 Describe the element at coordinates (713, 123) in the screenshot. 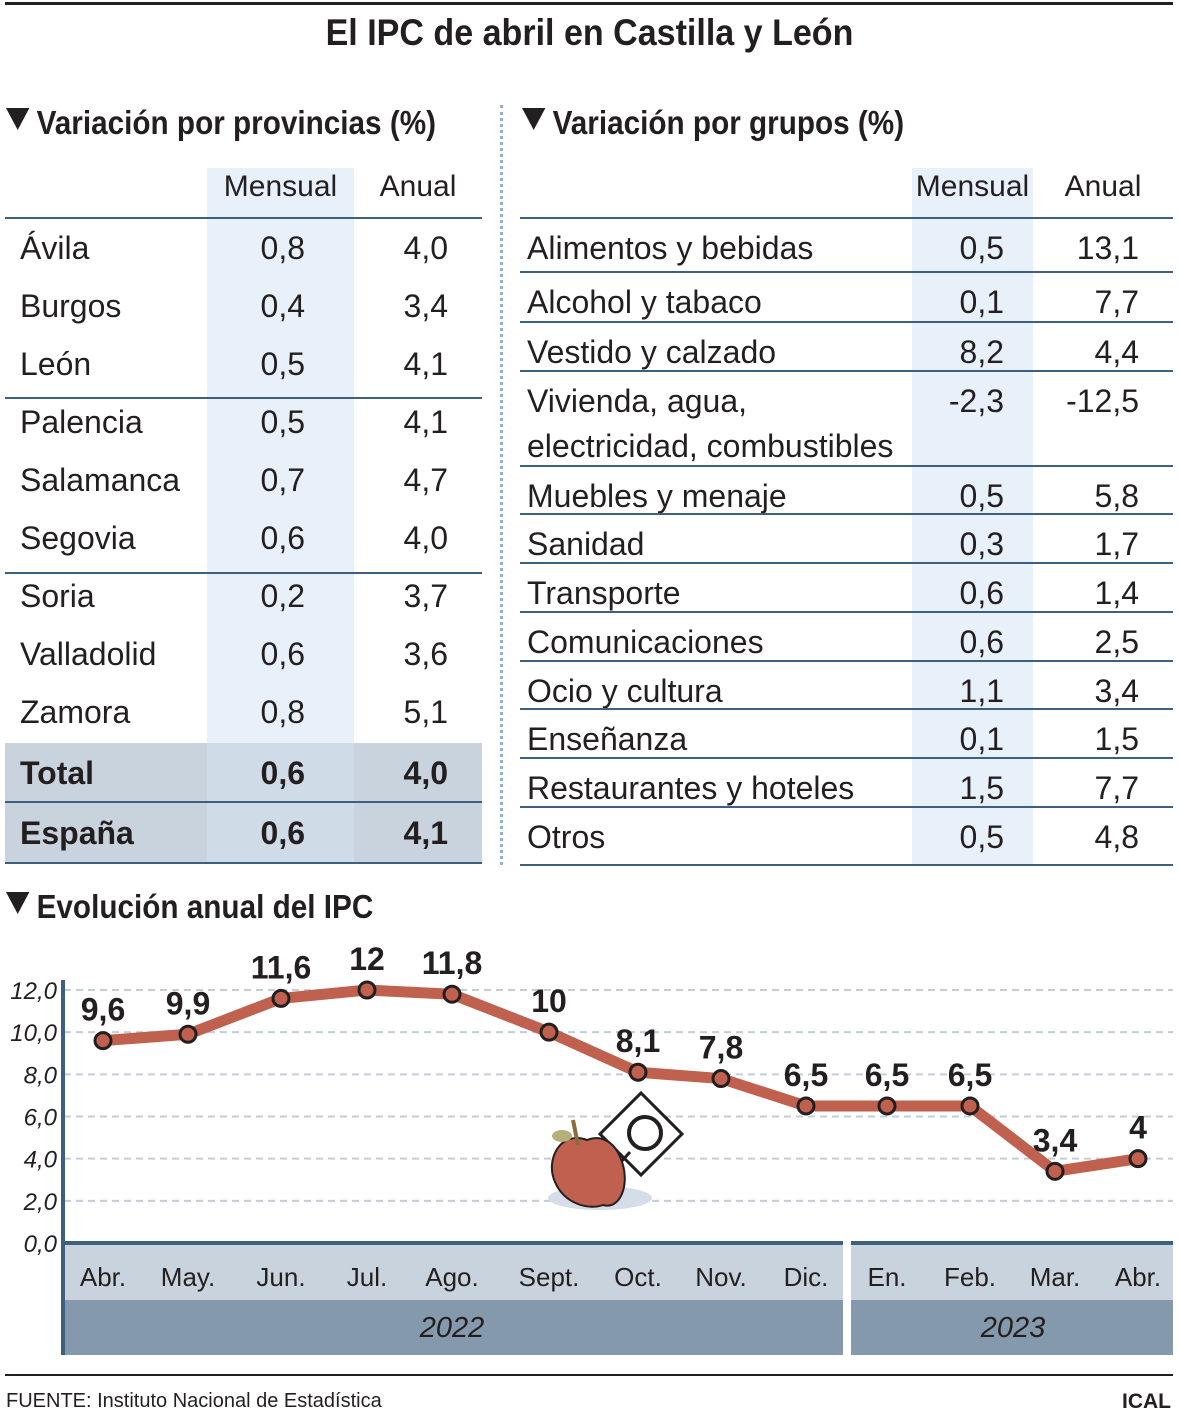

I see `grupos-heading: Variación por grupos (%)` at that location.